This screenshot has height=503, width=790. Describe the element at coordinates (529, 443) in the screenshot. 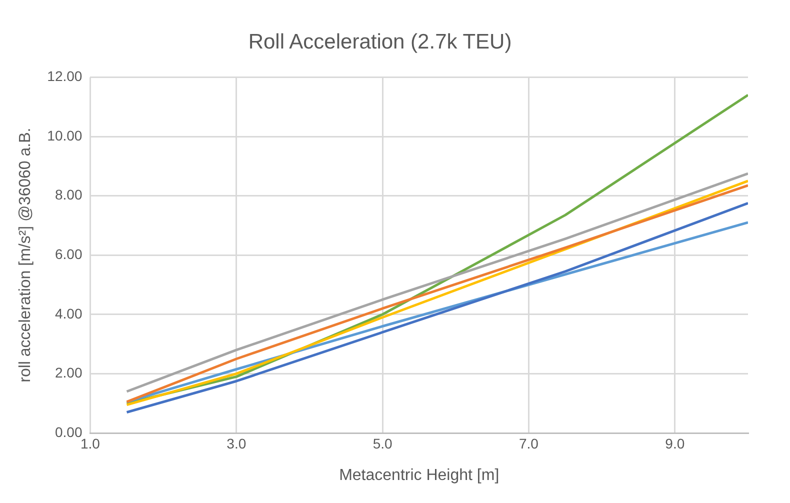

I see `x-tick-label: 7.0` at that location.